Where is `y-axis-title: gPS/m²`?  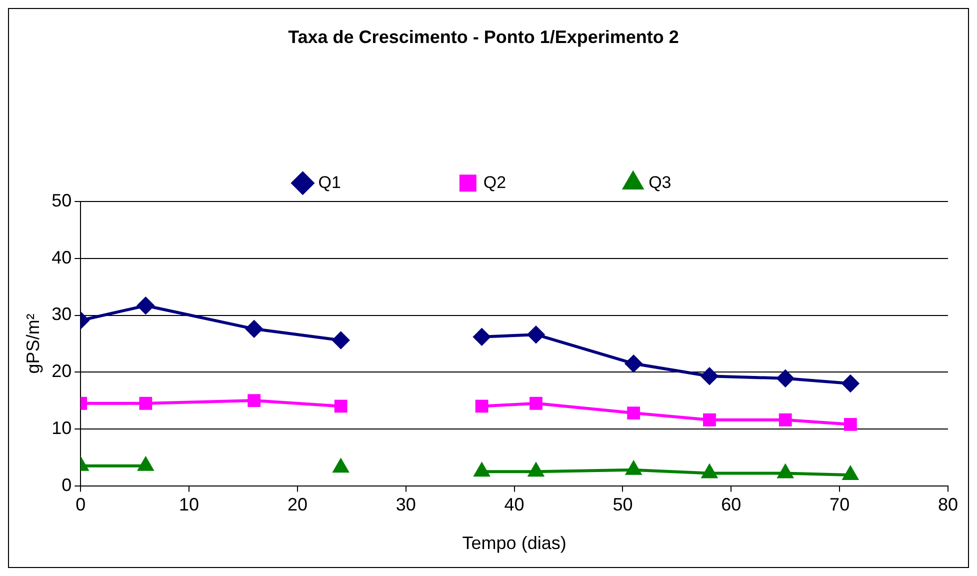 y-axis-title: gPS/m² is located at coordinates (32, 344).